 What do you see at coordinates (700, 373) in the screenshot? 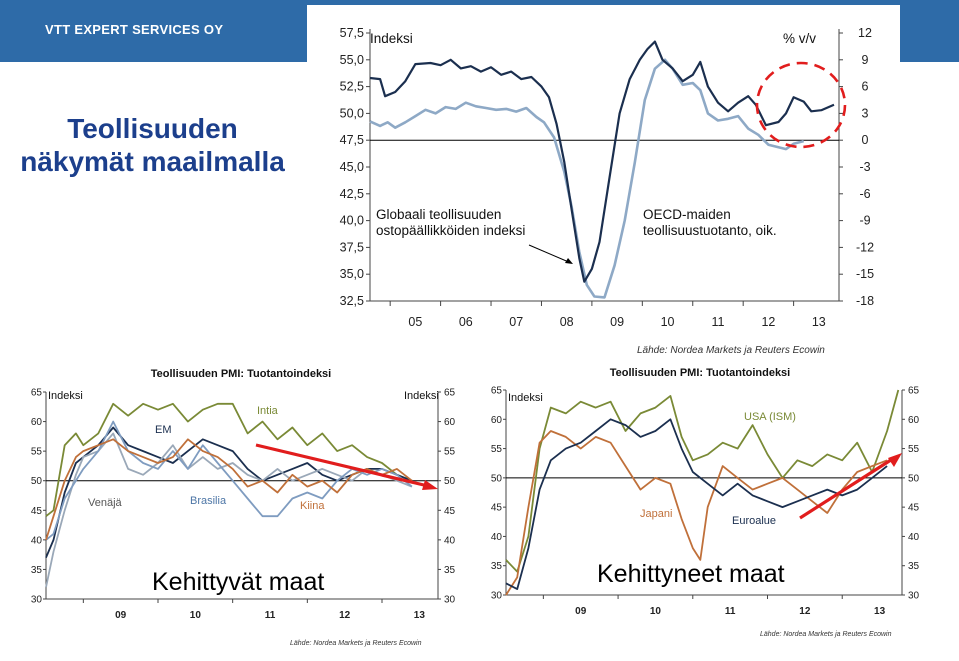
I see `dm-chart-title: Teollisuuden PMI: Tuotantoindeksi` at bounding box center [700, 373].